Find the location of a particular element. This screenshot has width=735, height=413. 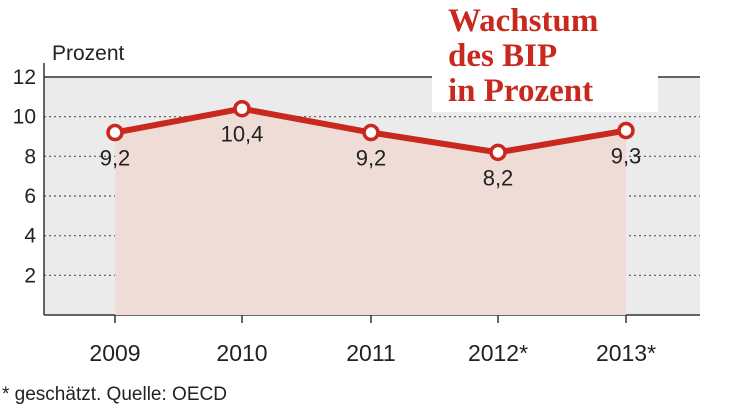

data-label: 9,3 is located at coordinates (626, 156).